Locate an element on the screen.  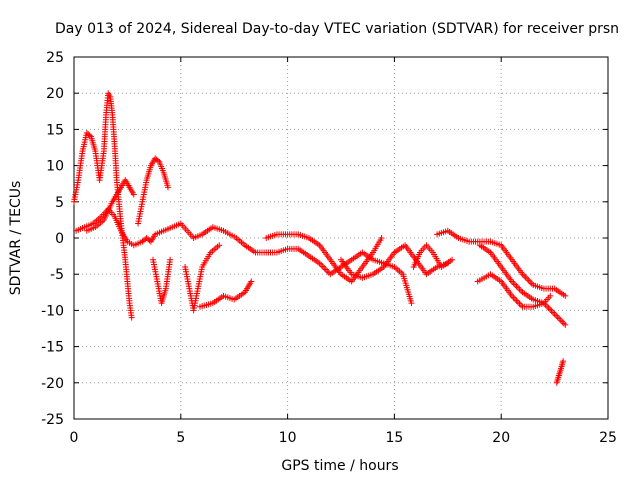
y-tick-label: 0 is located at coordinates (59, 239).